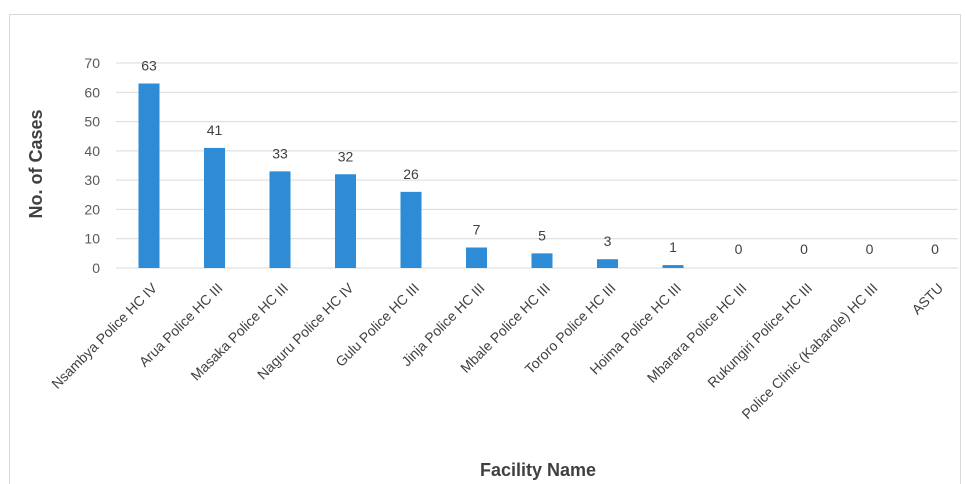  I want to click on y-tick-label-60: 60, so click(92, 92).